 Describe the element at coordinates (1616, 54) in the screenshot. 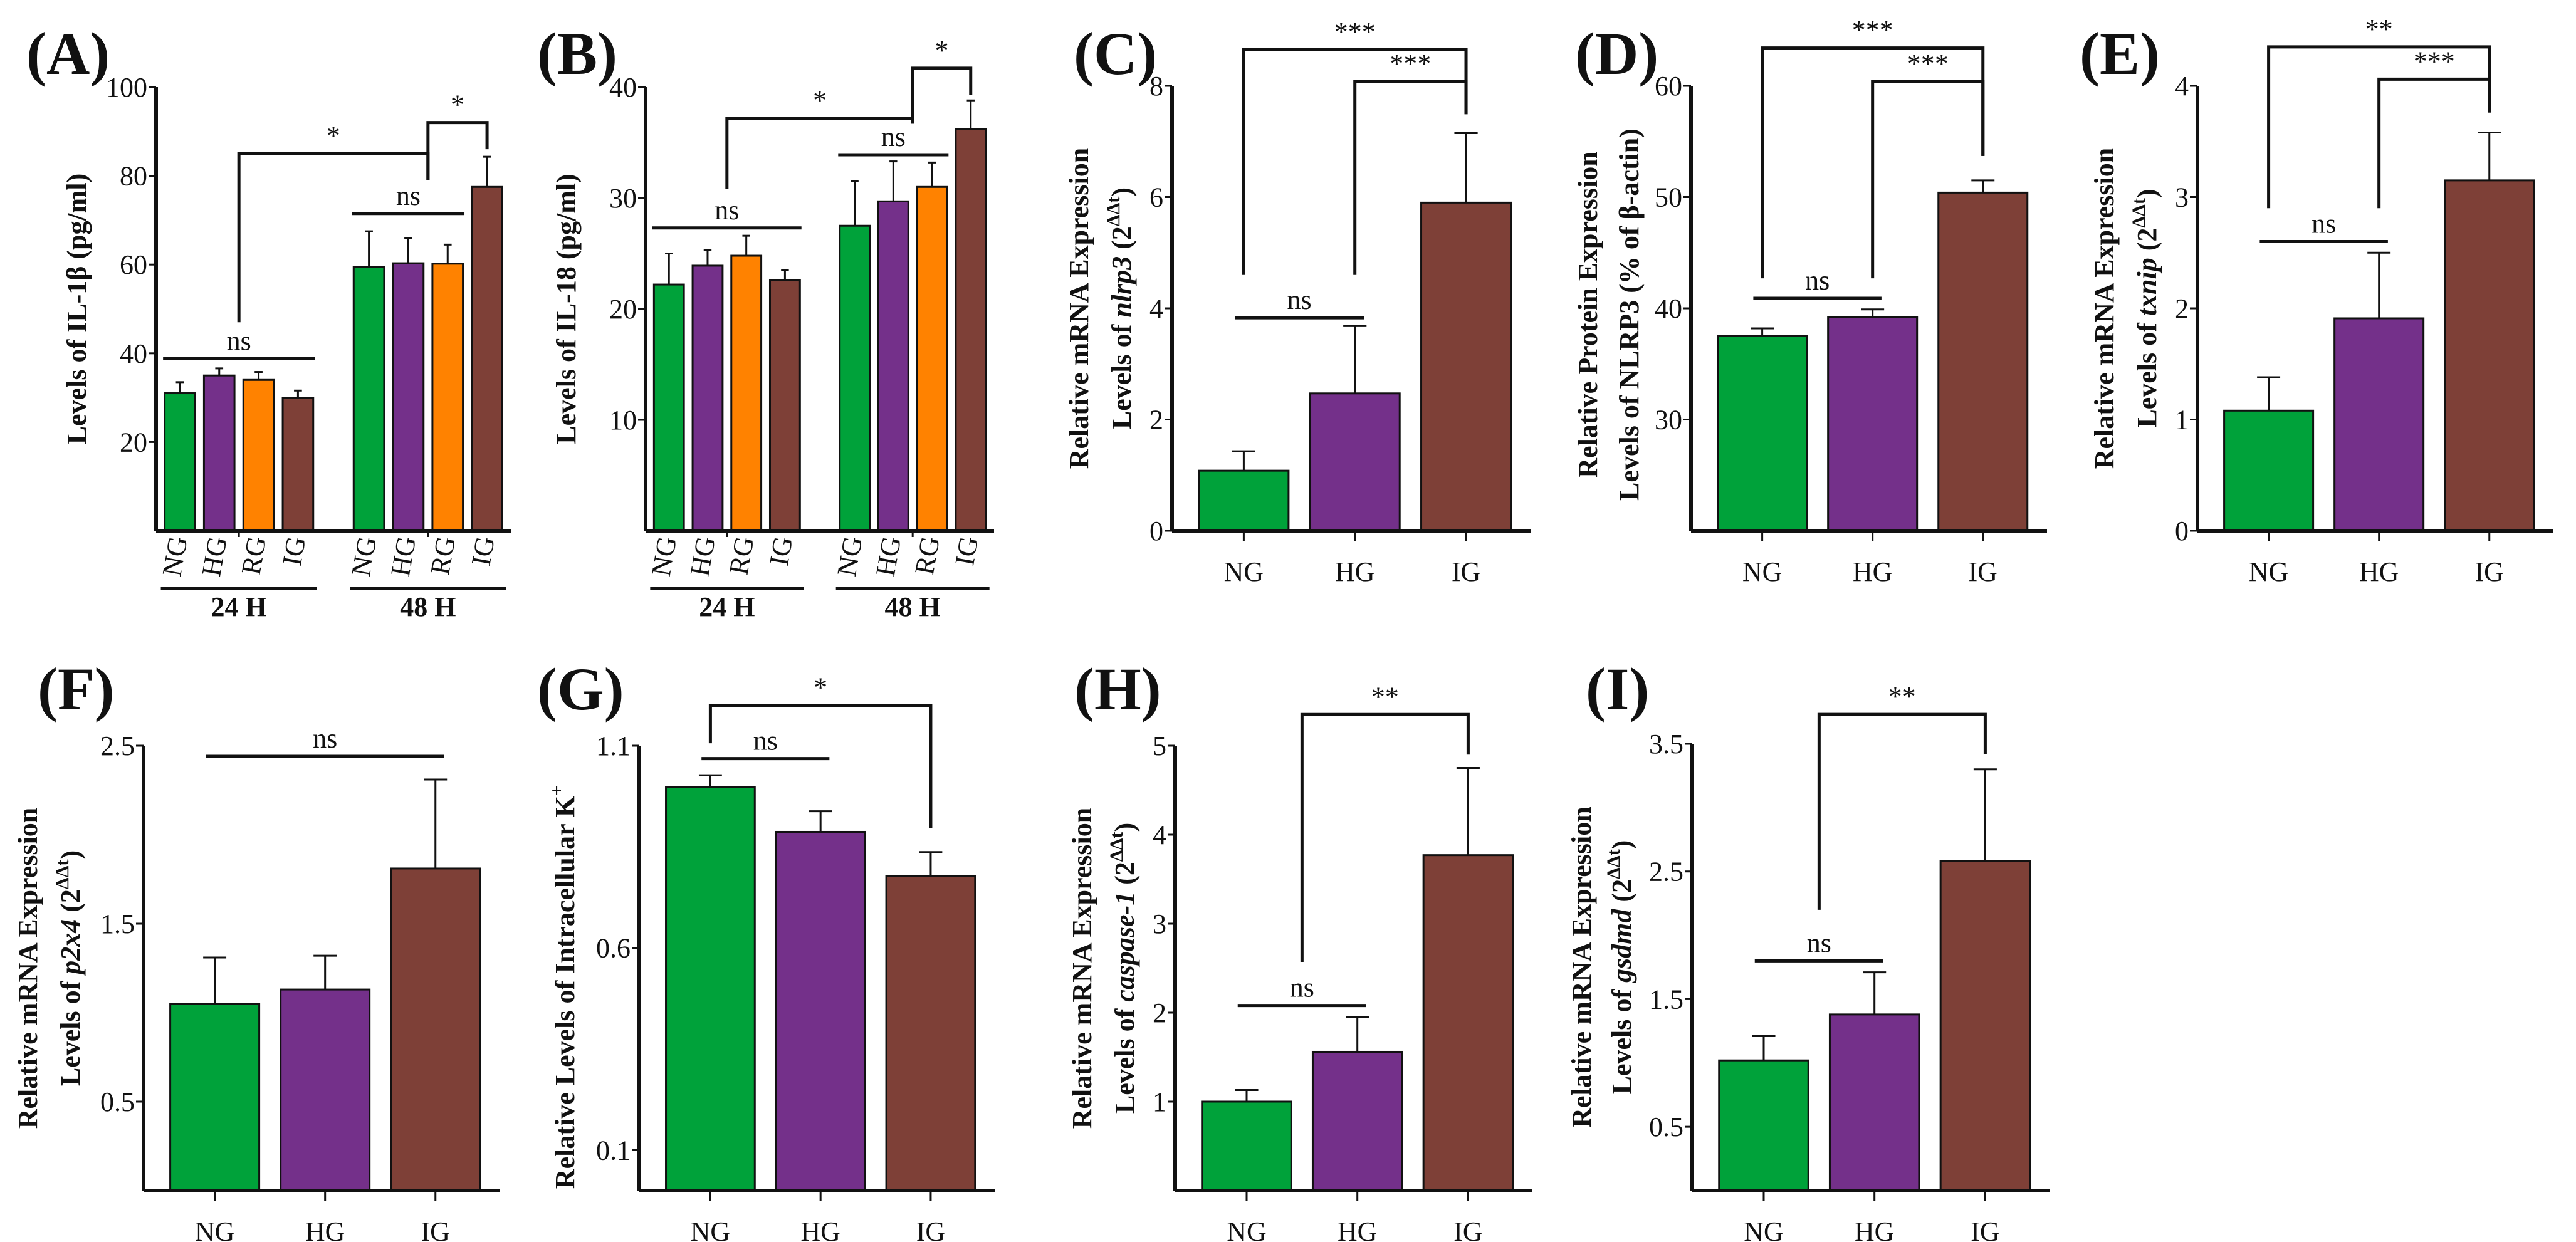

I see `panel-label: (D)` at that location.